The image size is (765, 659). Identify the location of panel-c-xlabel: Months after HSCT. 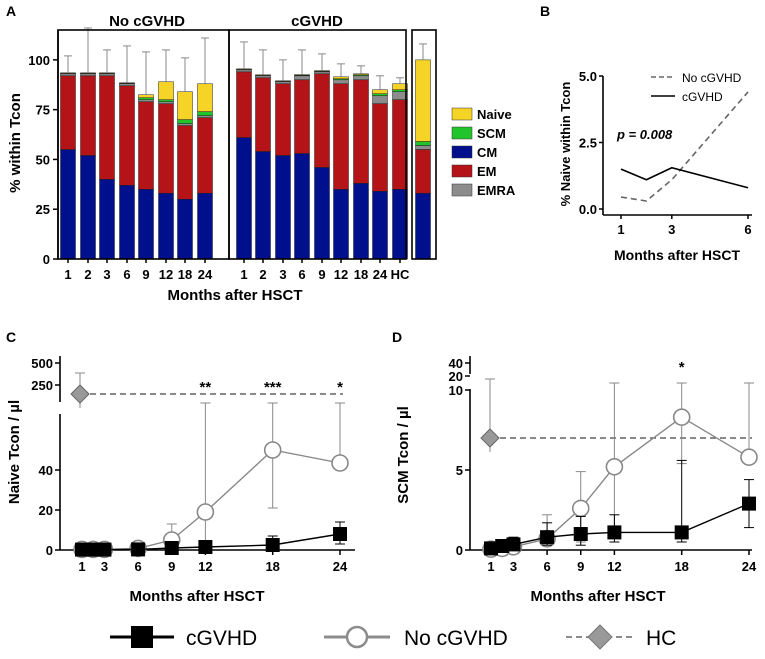
(197, 596).